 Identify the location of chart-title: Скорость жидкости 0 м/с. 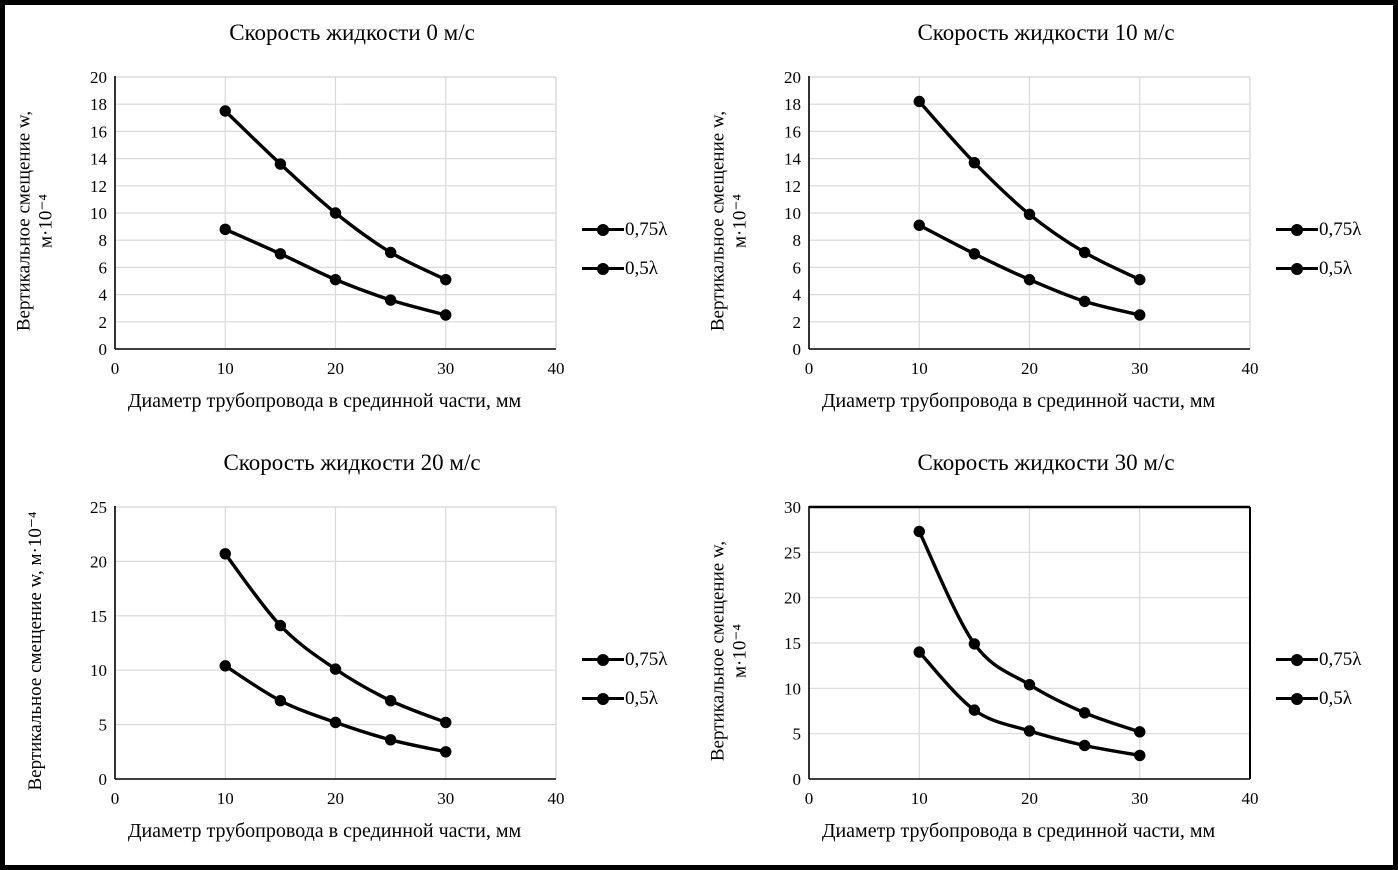
(352, 32).